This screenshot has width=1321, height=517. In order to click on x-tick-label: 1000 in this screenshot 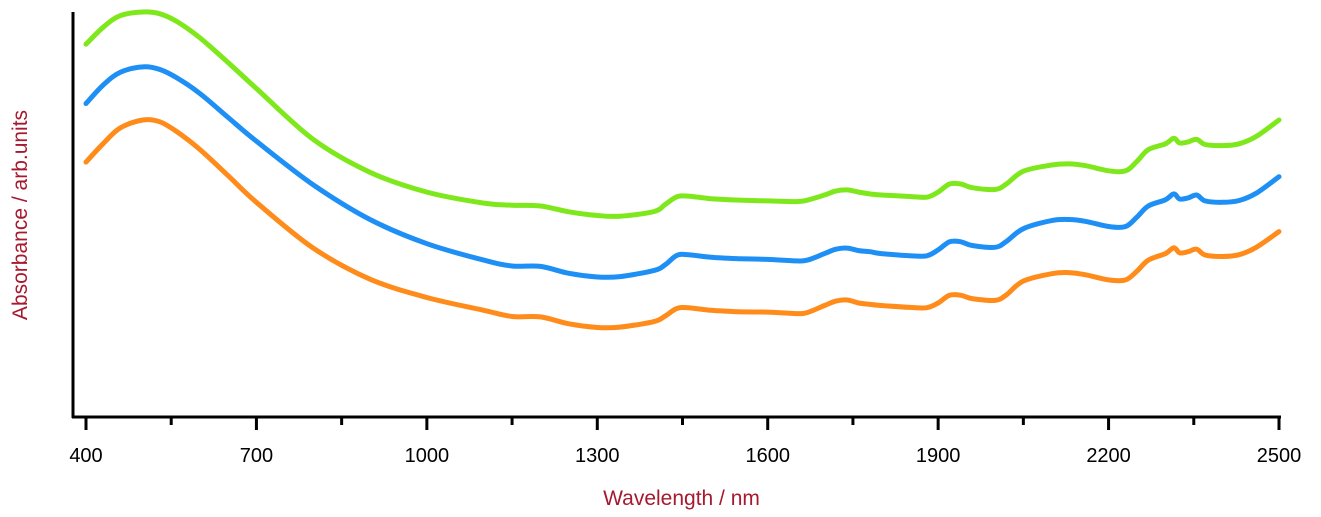, I will do `click(427, 456)`.